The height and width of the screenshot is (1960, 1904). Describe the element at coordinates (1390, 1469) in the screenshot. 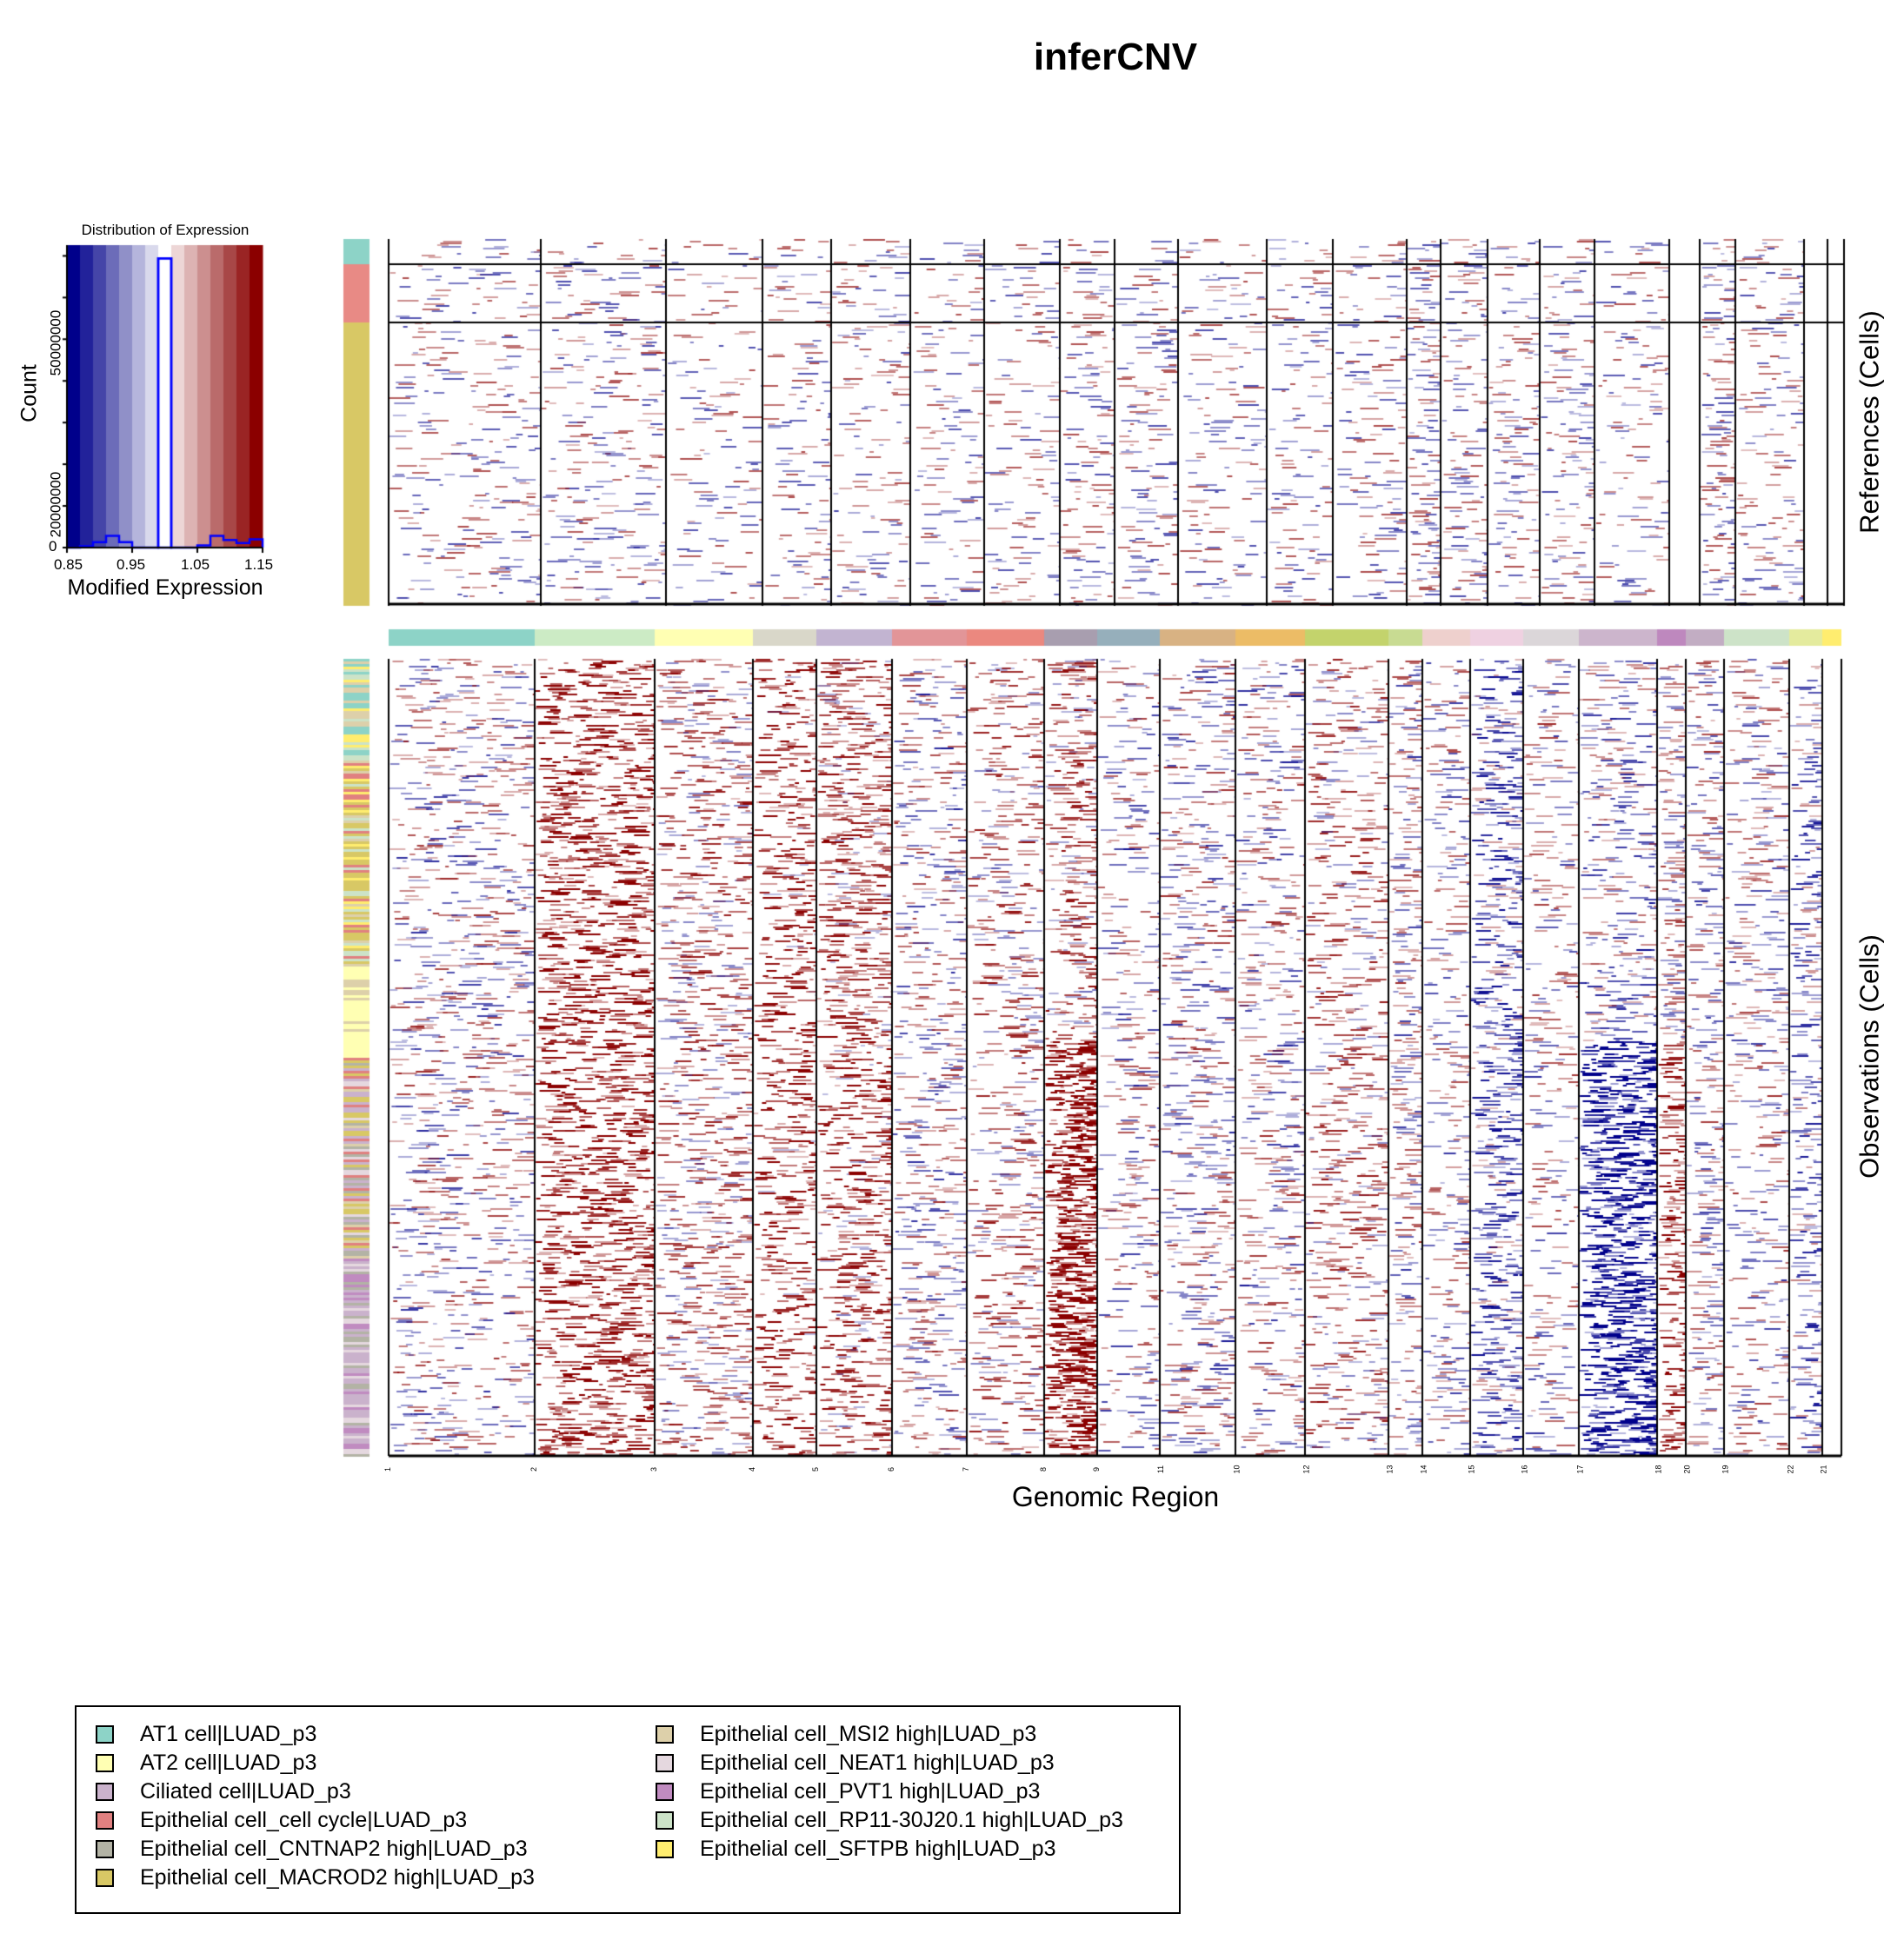

I see `chromosome-label: 13` at that location.